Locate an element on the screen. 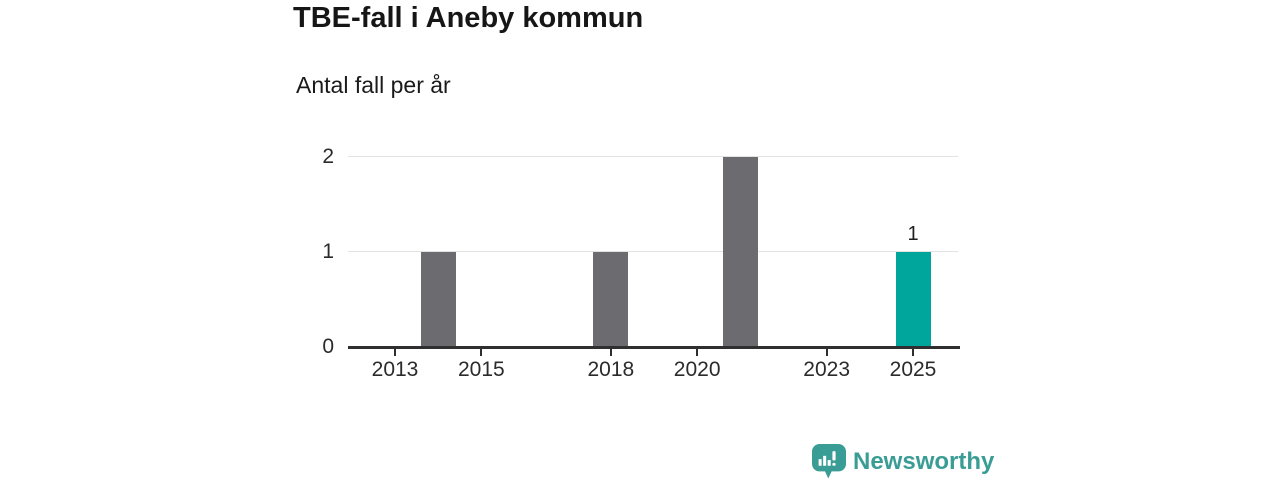 This screenshot has width=1280, height=480. x-axis-tick-label: 2020 is located at coordinates (697, 369).